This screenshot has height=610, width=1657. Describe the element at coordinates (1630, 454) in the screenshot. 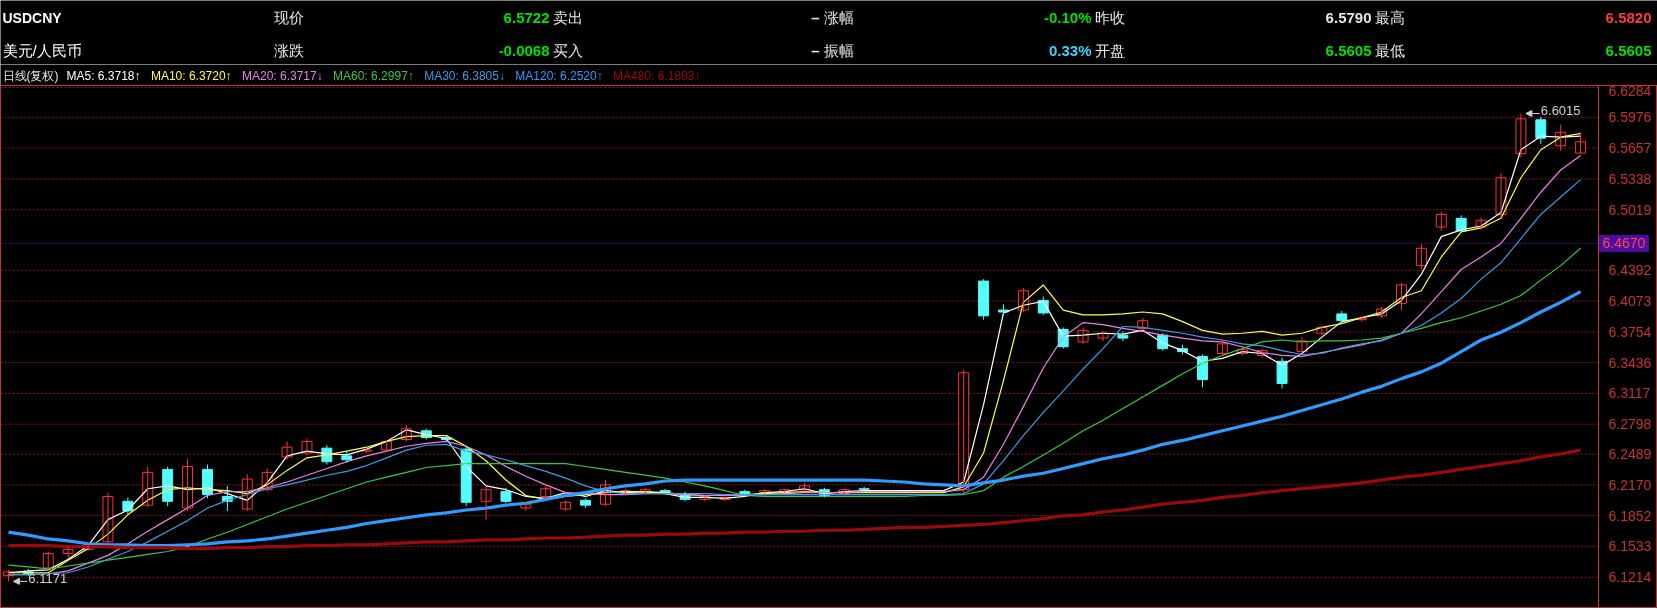

I see `y-tick-label: 6.2489` at that location.